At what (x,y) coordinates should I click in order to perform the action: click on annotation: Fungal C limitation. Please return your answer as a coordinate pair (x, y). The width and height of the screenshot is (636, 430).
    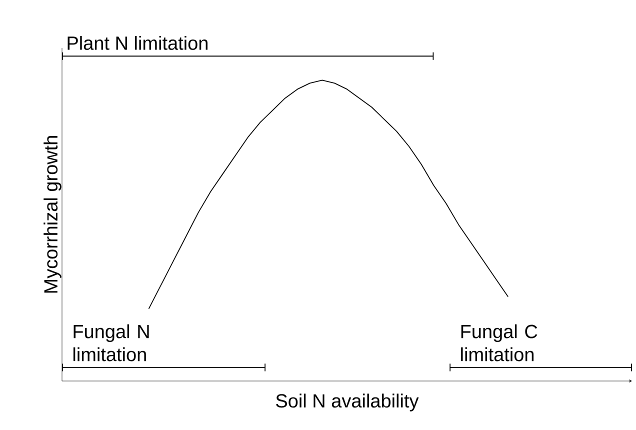
    Looking at the image, I should click on (499, 343).